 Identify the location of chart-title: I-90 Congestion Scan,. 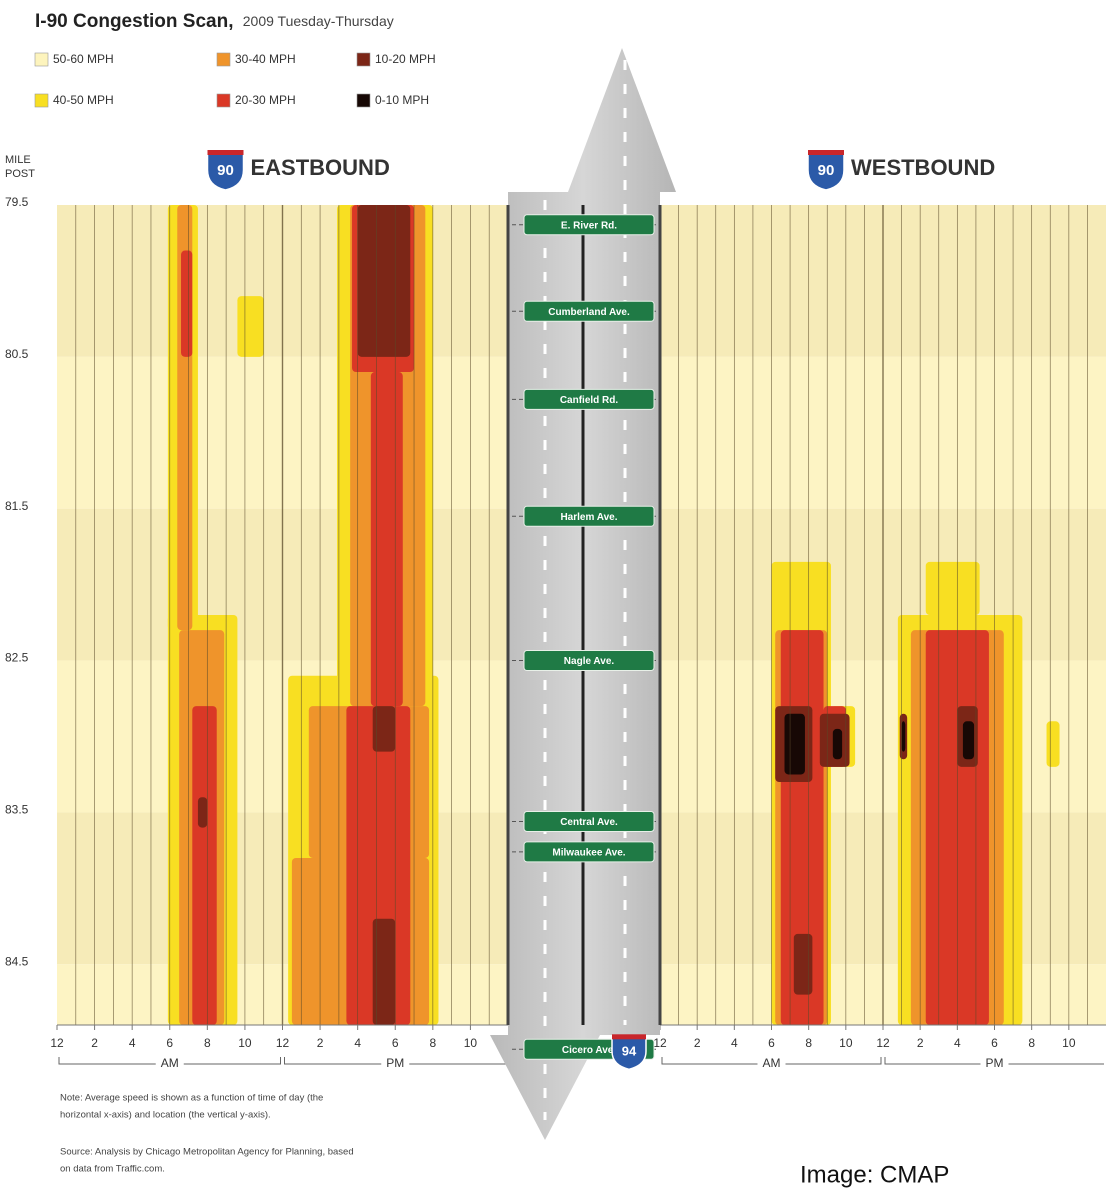
(134, 21).